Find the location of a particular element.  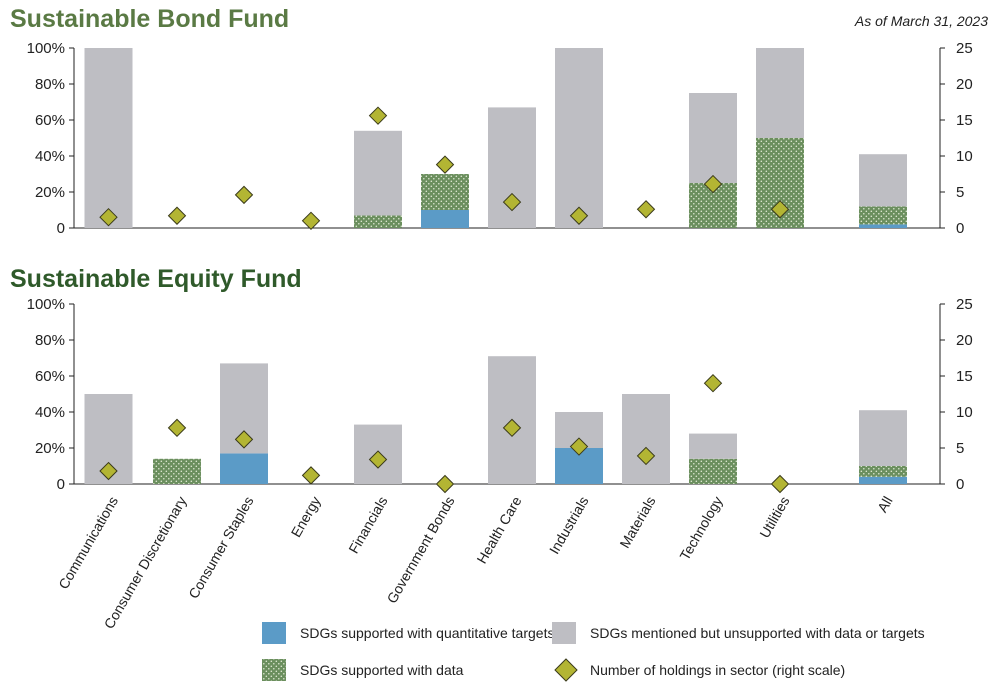

bond-fund-title: Sustainable Bond Fund is located at coordinates (149, 19).